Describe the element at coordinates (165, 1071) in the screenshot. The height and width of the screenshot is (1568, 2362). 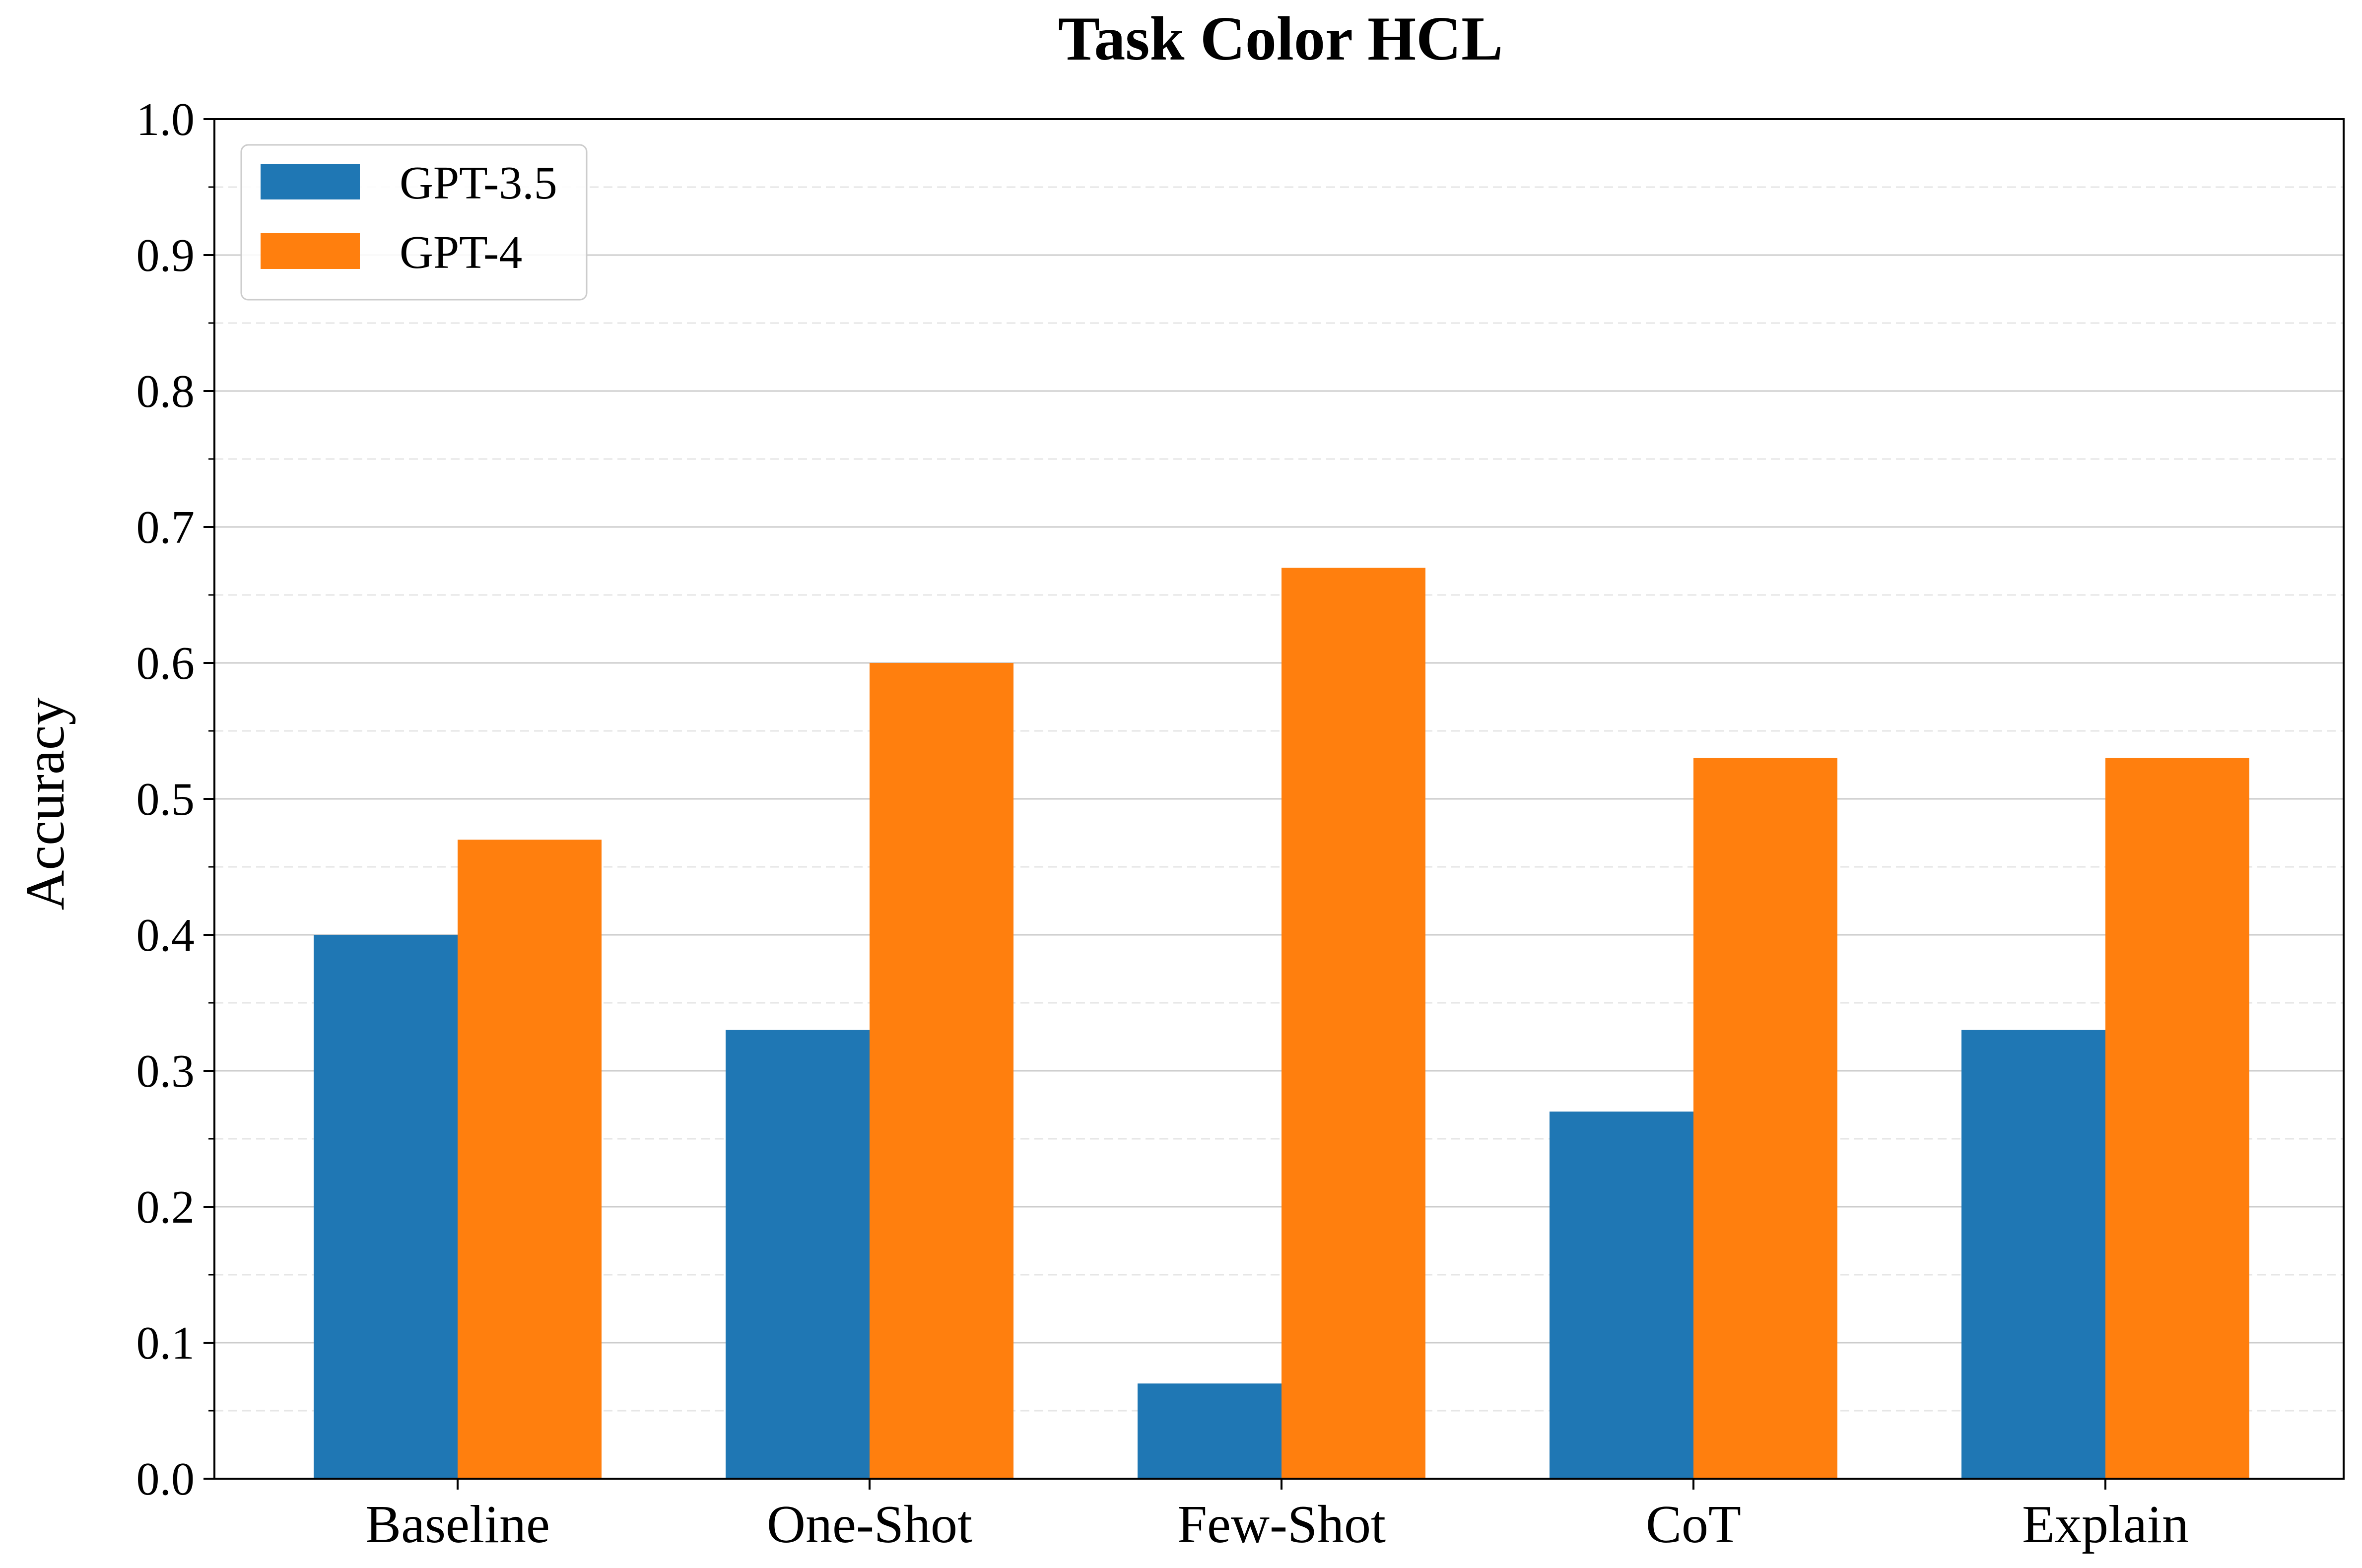
I see `y-tick-label: 0.3` at that location.